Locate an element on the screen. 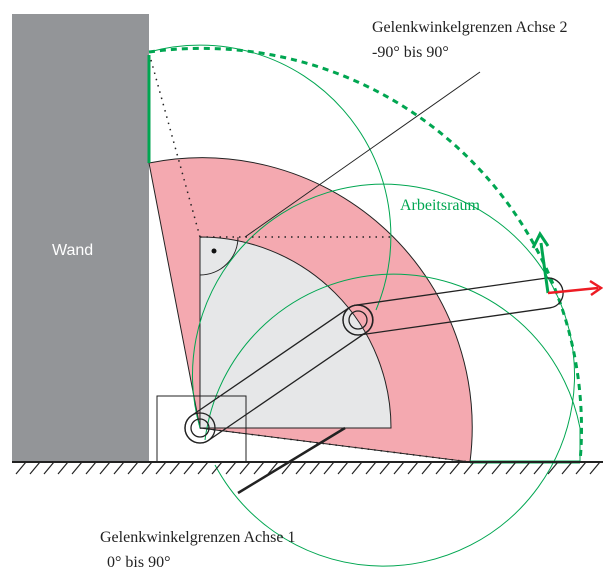 The width and height of the screenshot is (603, 569). frame-y-head is located at coordinates (540, 240).